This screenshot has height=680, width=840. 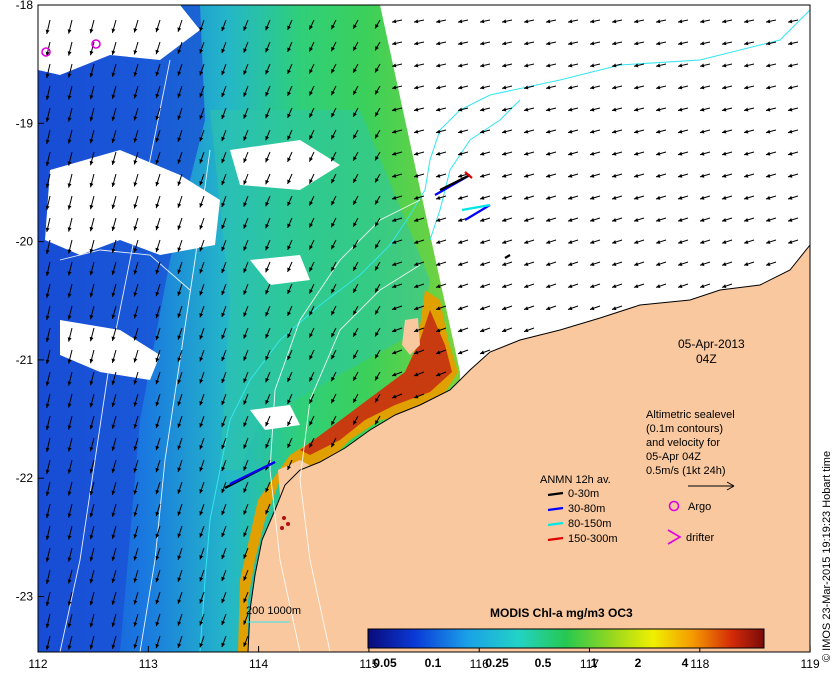 What do you see at coordinates (555, 539) in the screenshot?
I see `anmn-legend-swatch` at bounding box center [555, 539].